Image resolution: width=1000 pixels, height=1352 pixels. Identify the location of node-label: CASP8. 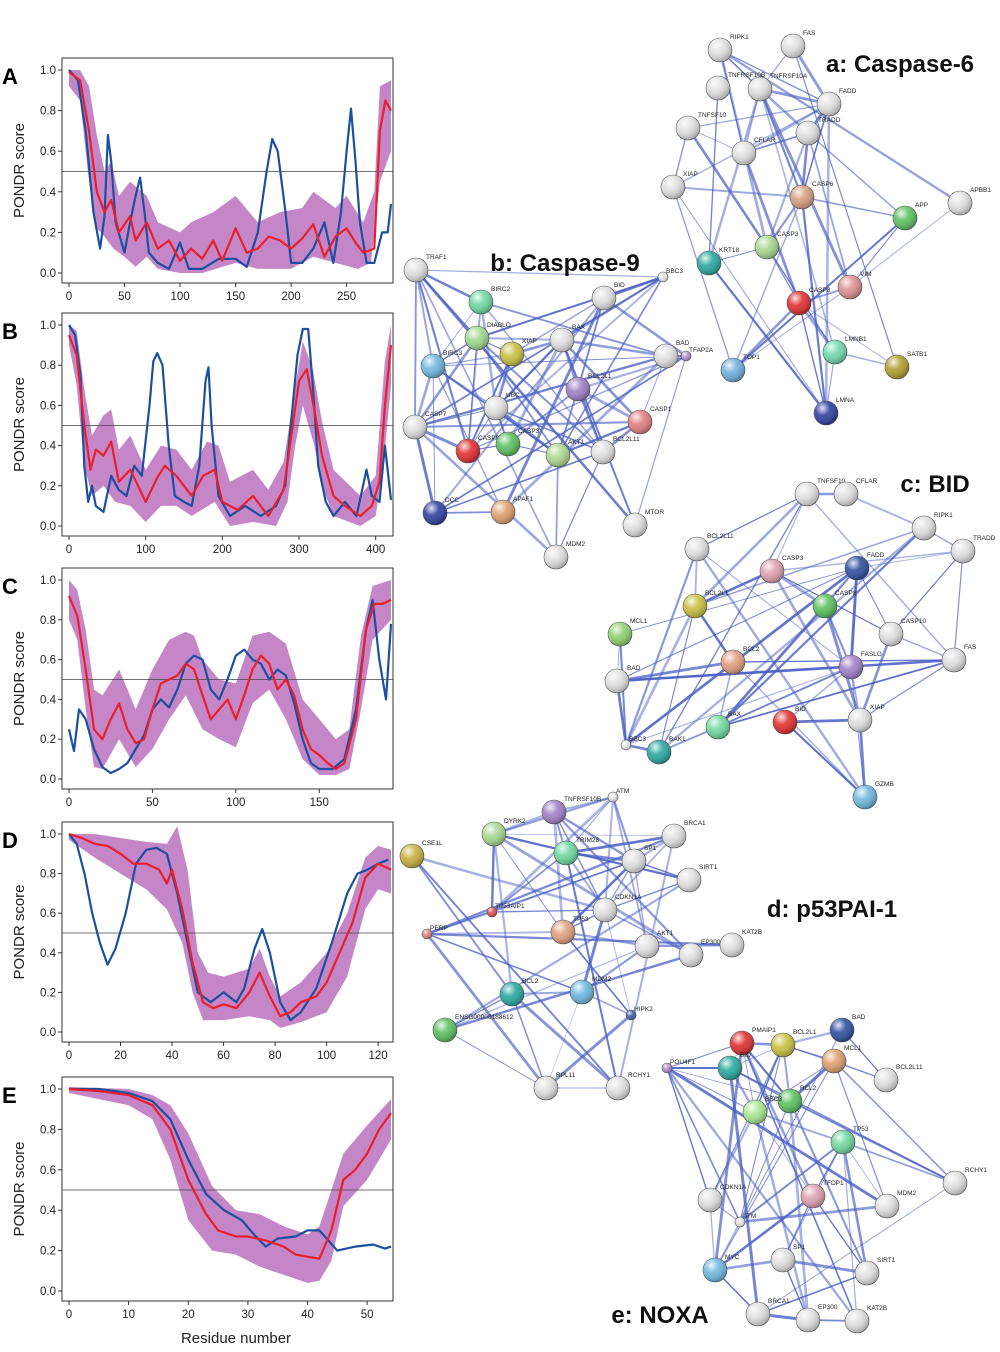
(820, 290).